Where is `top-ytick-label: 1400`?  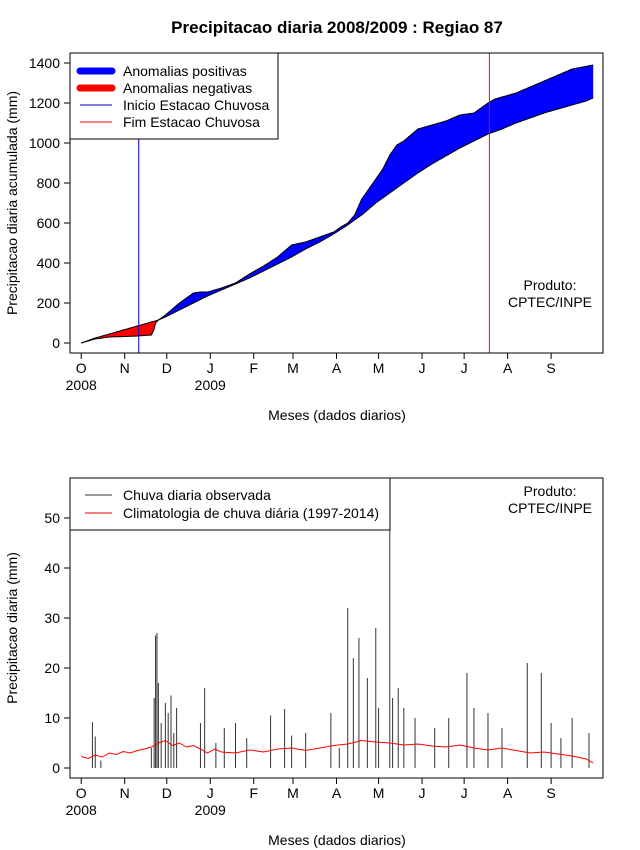
top-ytick-label: 1400 is located at coordinates (44, 63).